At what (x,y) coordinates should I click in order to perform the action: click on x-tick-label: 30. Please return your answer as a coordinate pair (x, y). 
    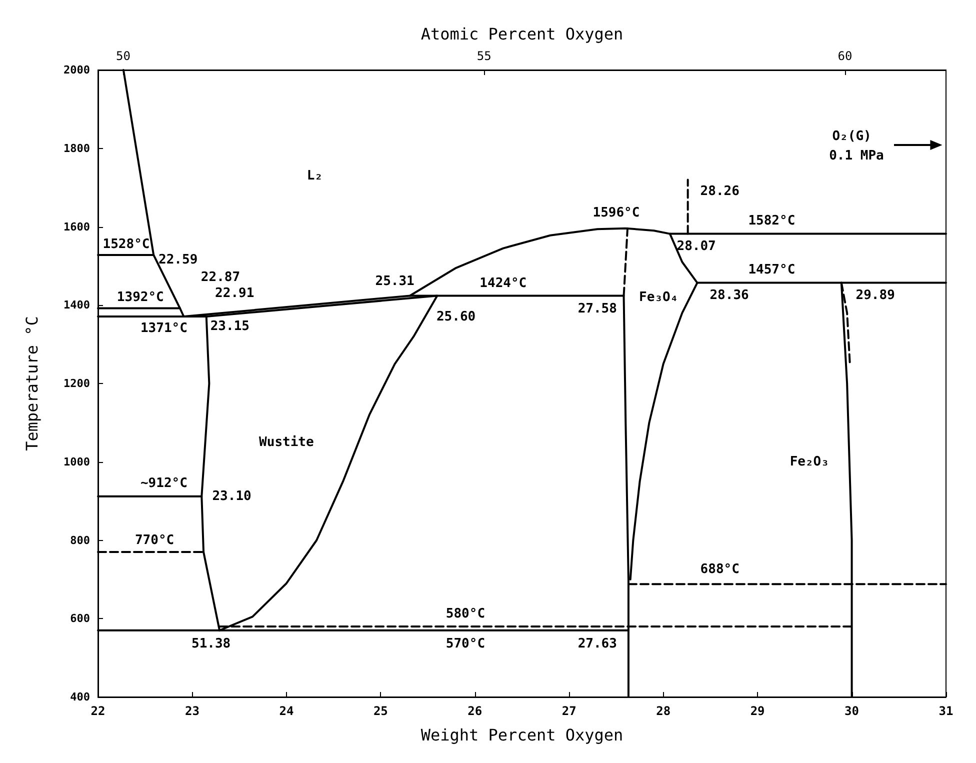
    Looking at the image, I should click on (852, 711).